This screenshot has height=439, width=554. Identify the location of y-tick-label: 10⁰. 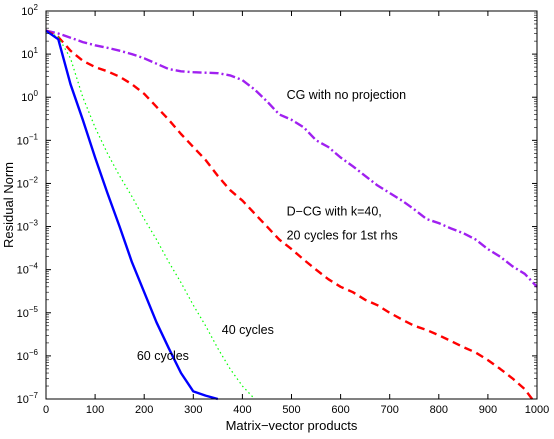
(29, 96).